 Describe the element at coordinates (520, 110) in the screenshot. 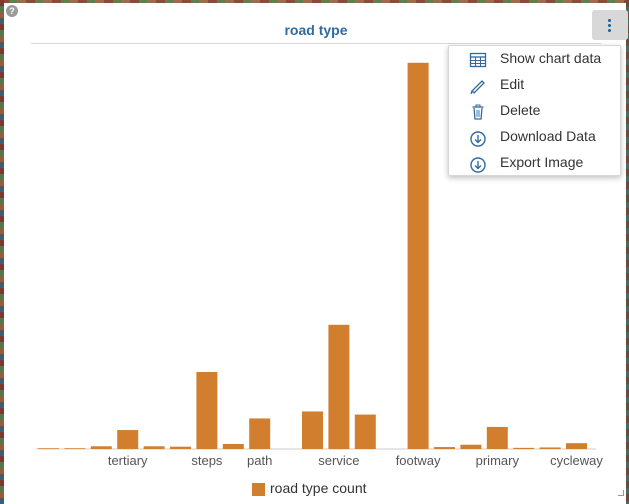

I see `menu-item-label: Delete` at that location.